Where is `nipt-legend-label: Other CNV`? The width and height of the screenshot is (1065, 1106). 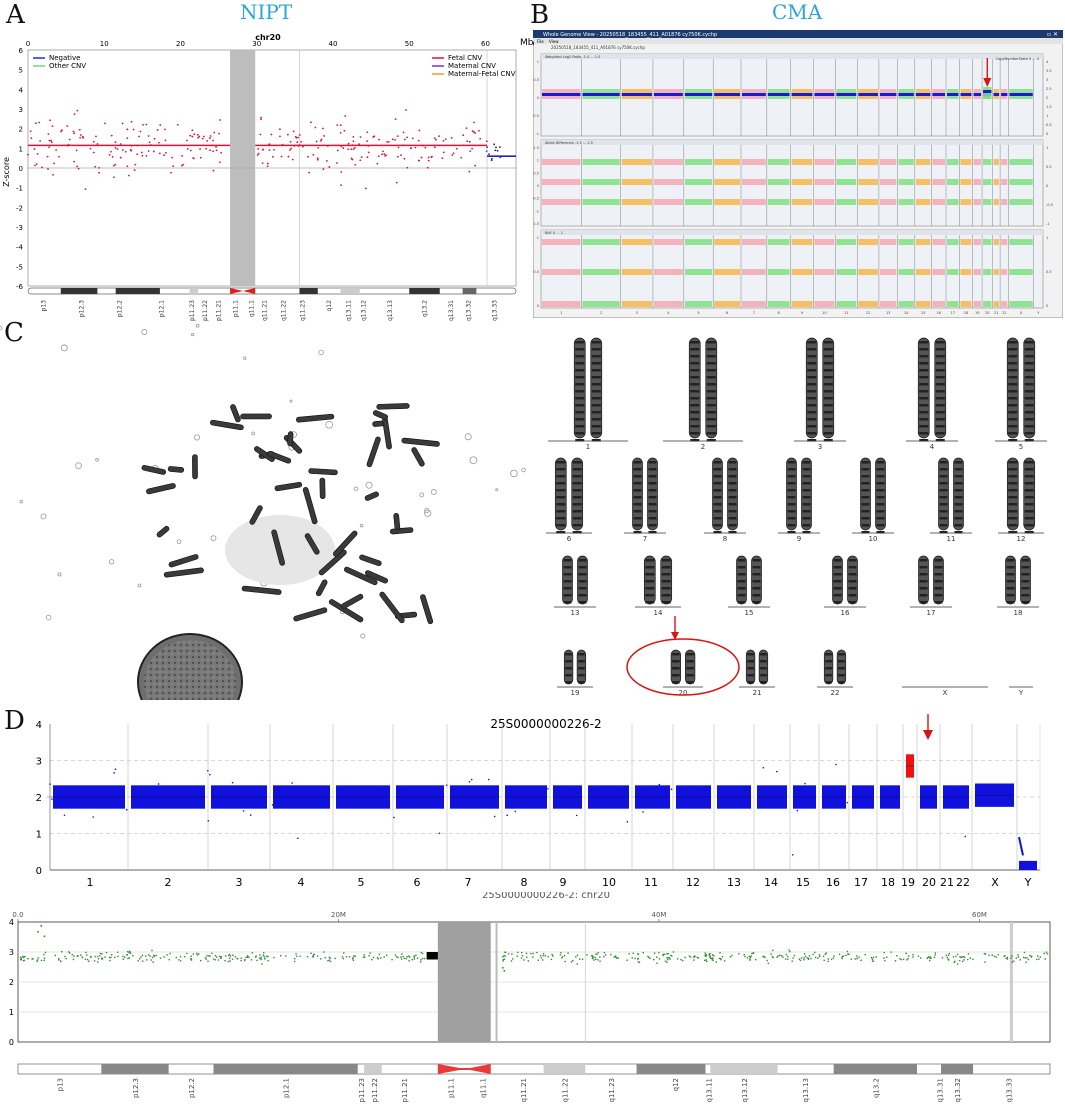
nipt-legend-label: Other CNV is located at coordinates (67, 66).